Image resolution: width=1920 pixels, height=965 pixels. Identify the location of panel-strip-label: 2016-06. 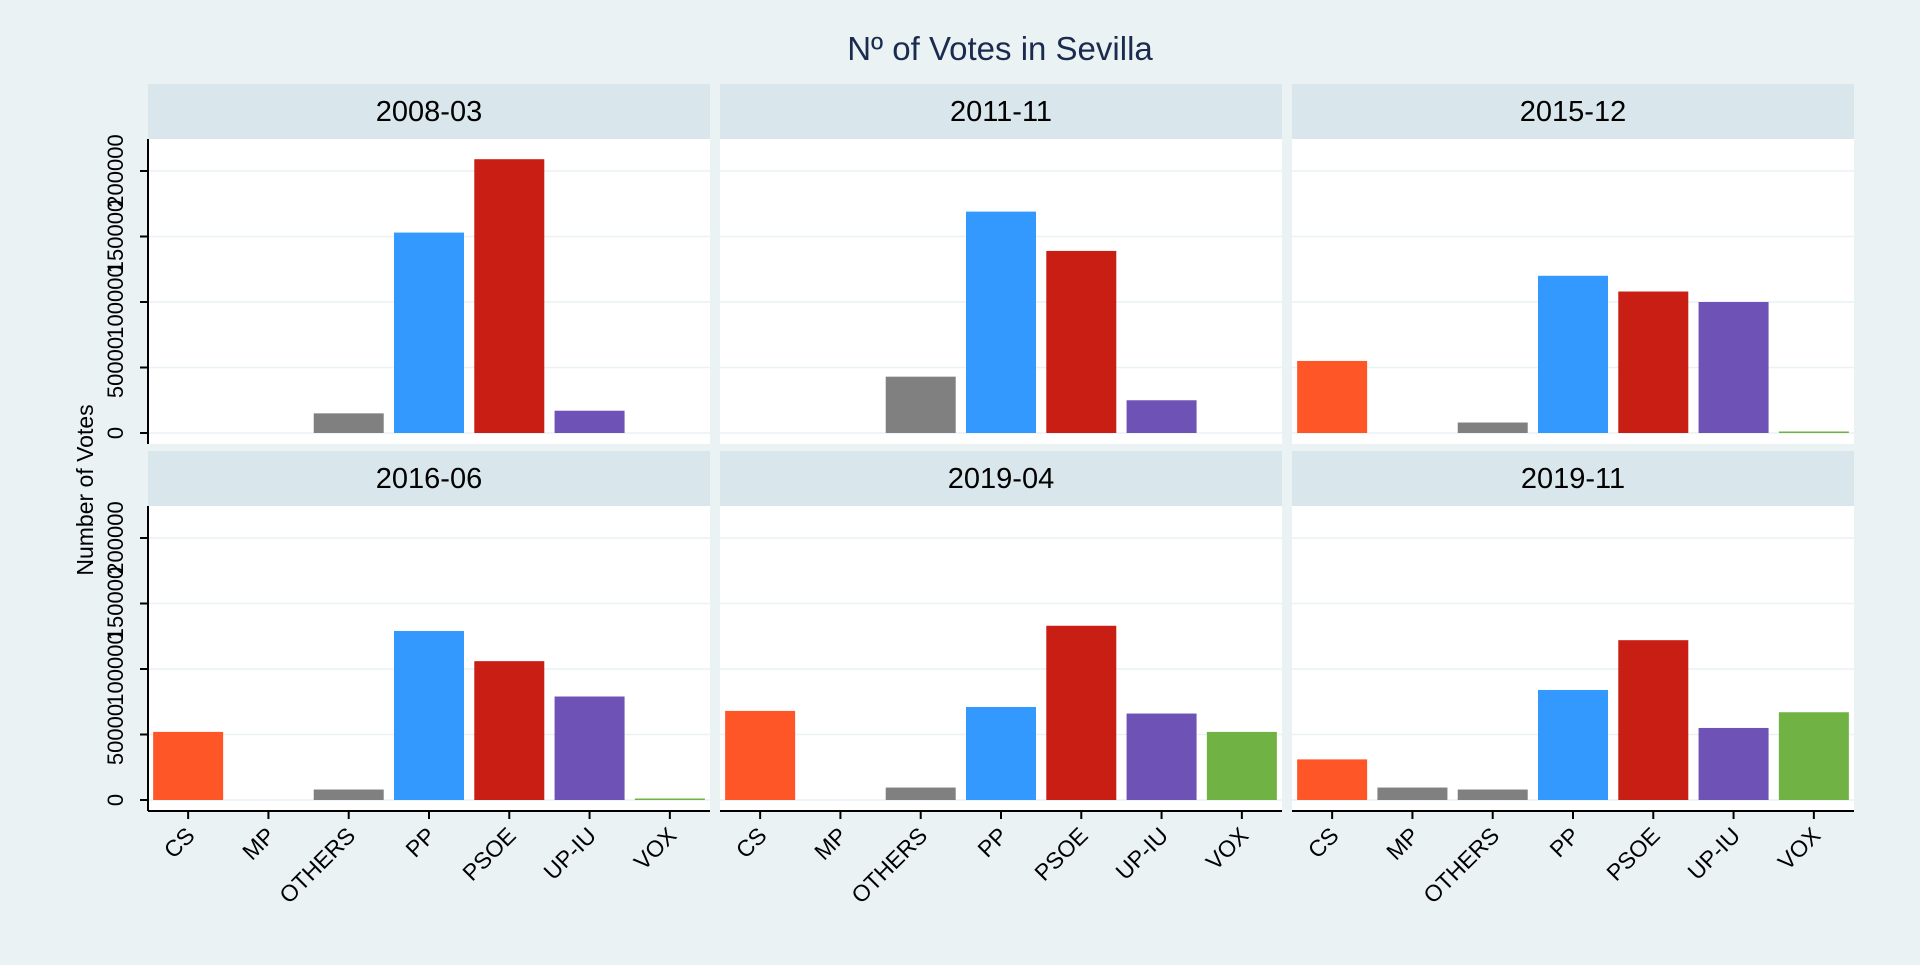
(429, 479).